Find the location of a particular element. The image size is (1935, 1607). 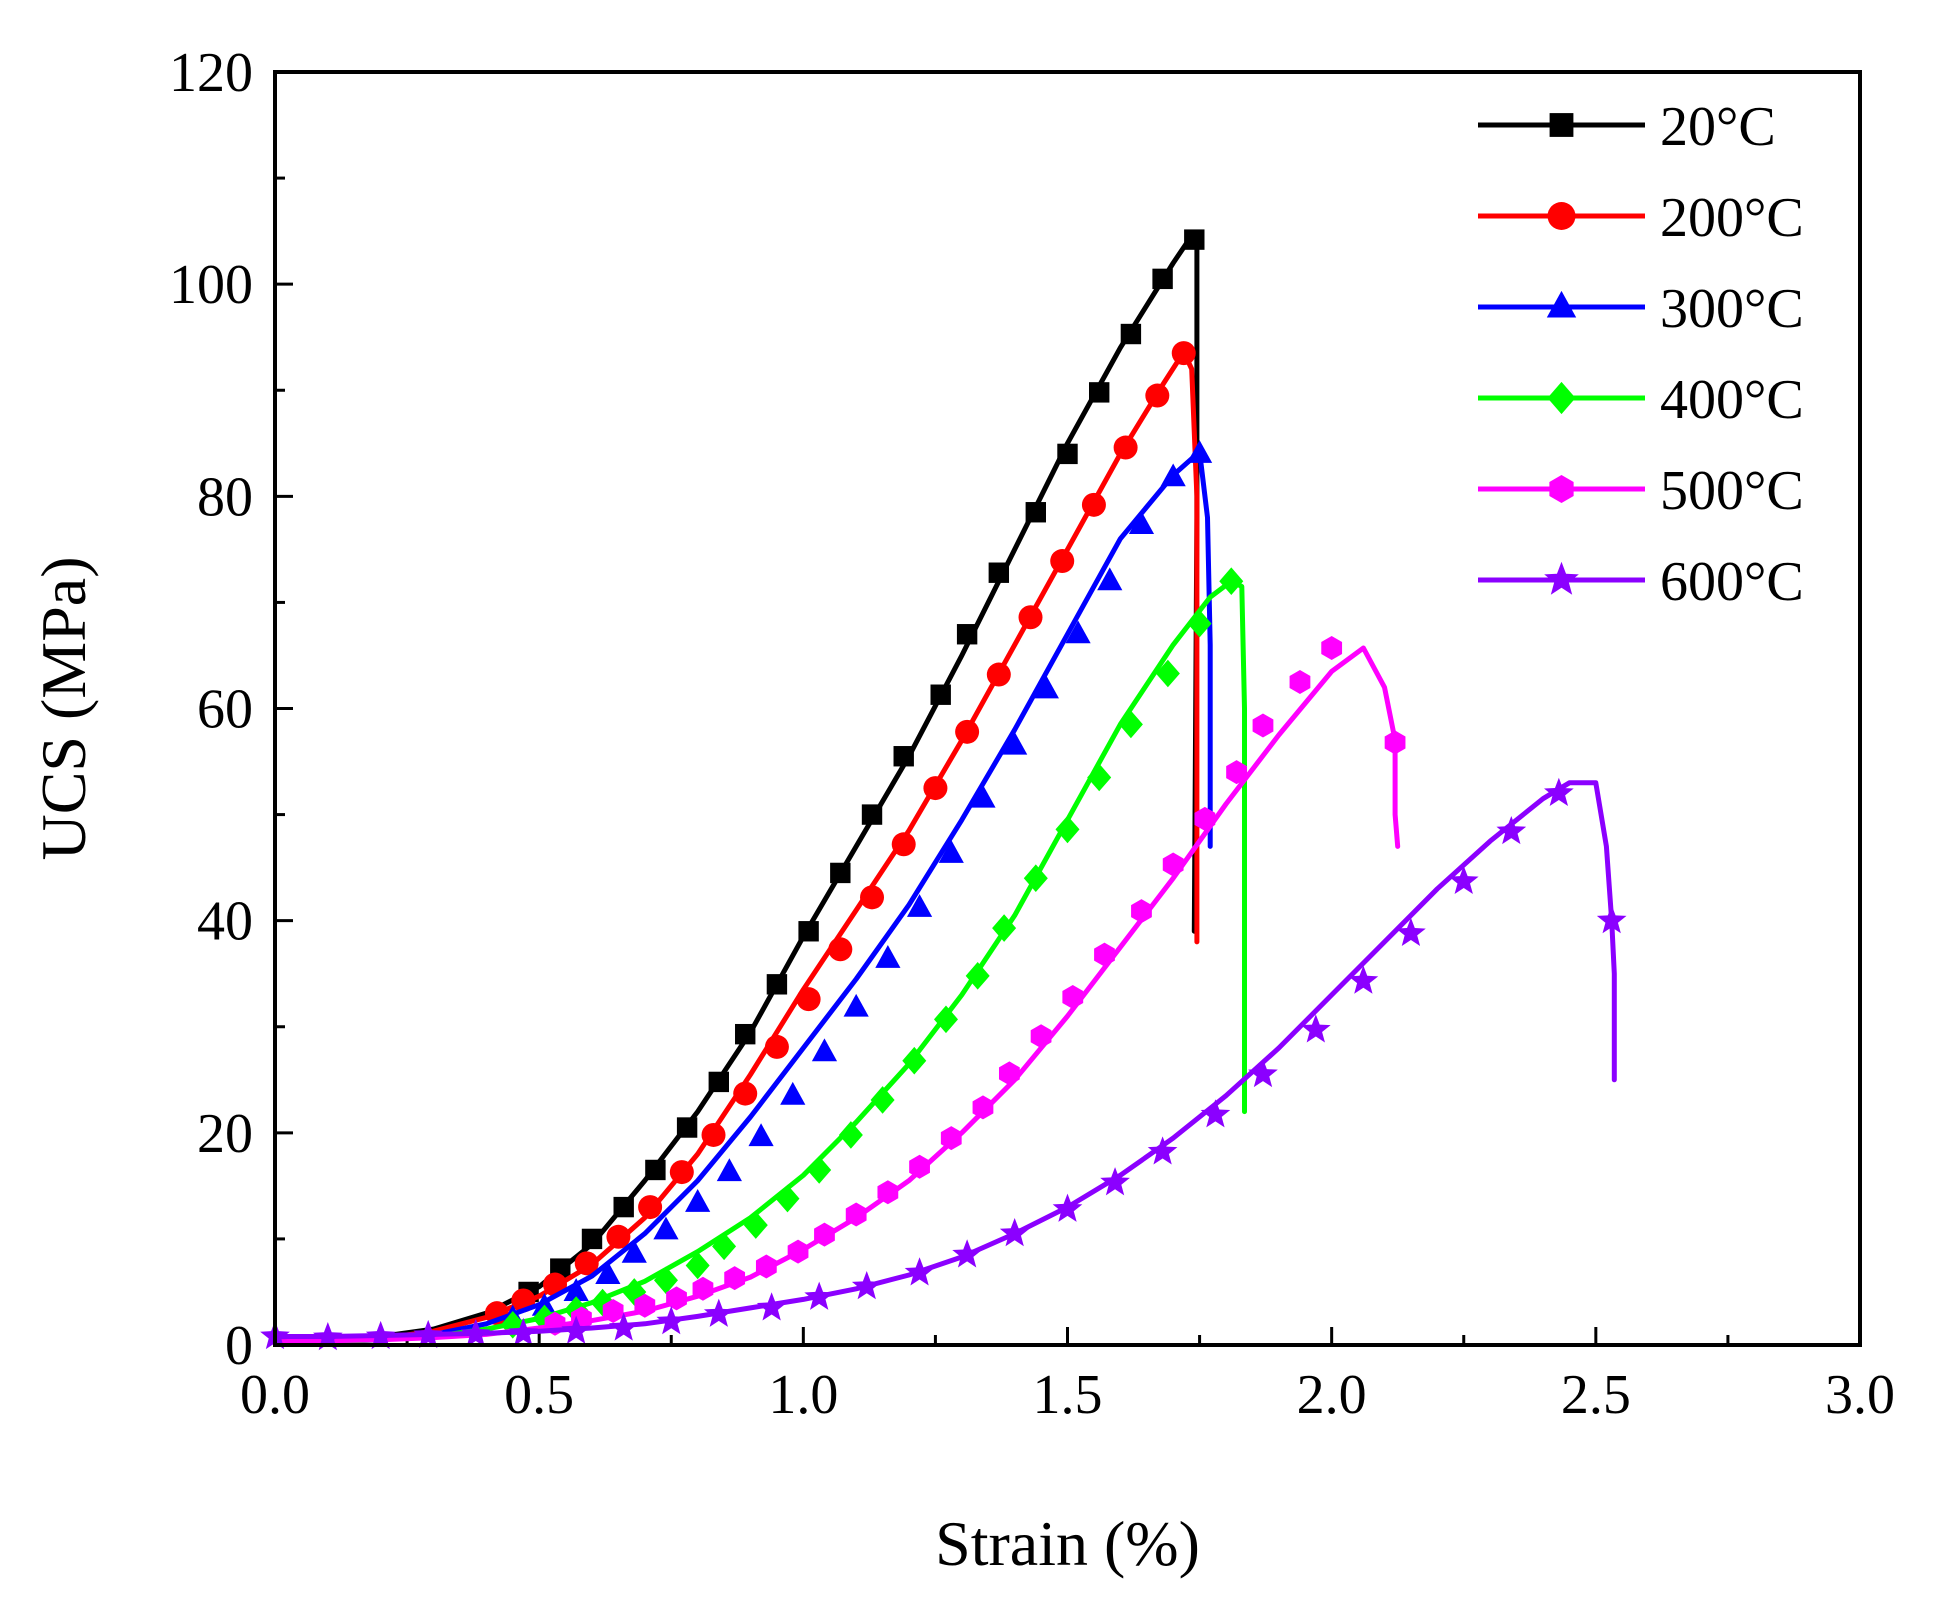

x-tick-label: 1.0 is located at coordinates (803, 1395).